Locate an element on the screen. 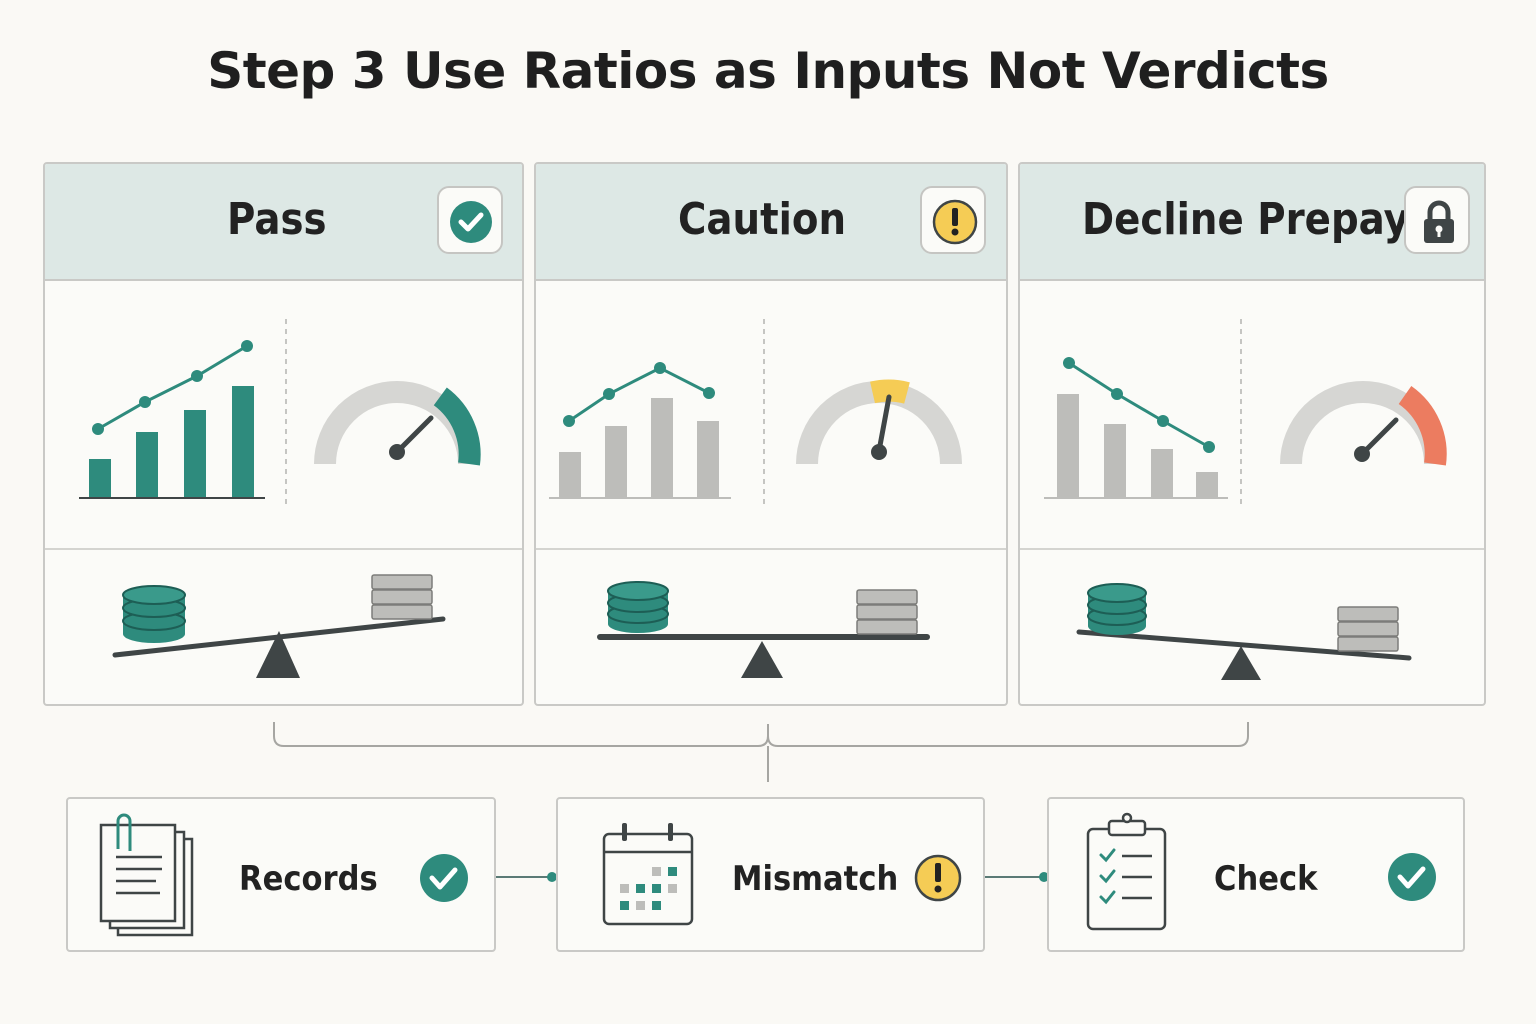  step-label: Check is located at coordinates (1266, 879).